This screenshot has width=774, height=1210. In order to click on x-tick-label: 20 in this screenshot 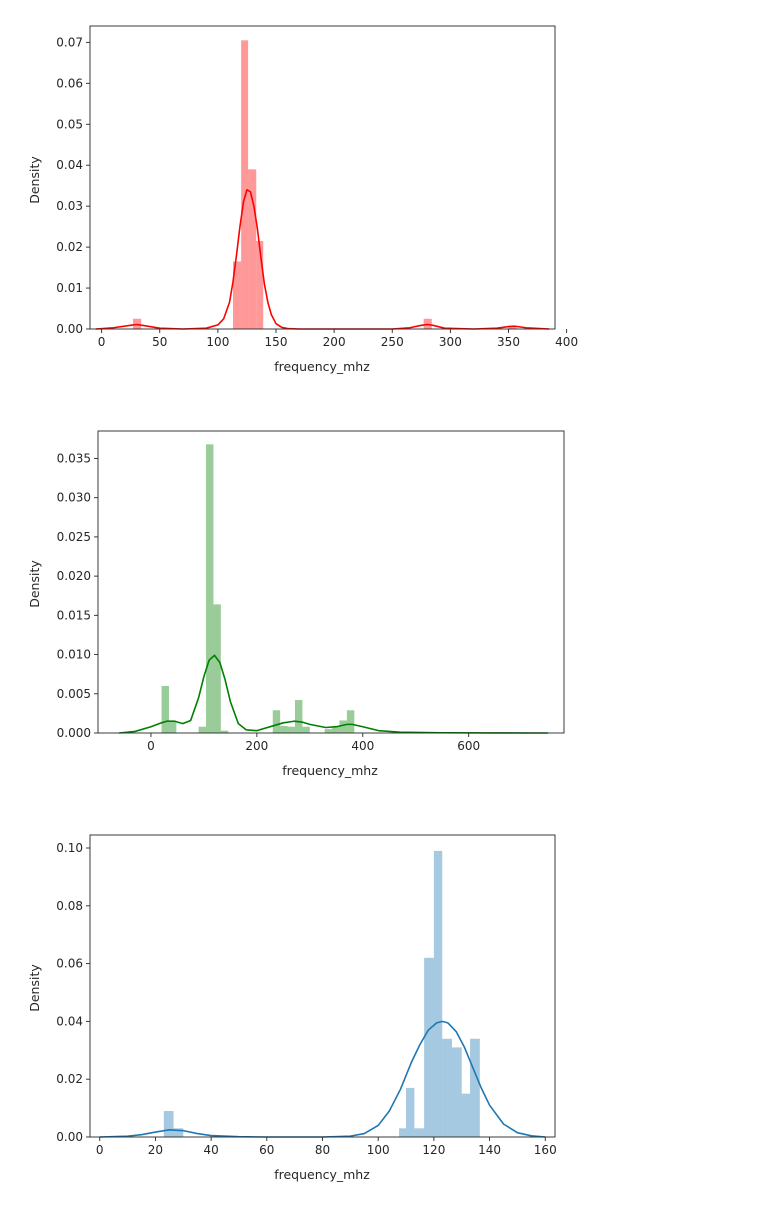, I will do `click(155, 1150)`.